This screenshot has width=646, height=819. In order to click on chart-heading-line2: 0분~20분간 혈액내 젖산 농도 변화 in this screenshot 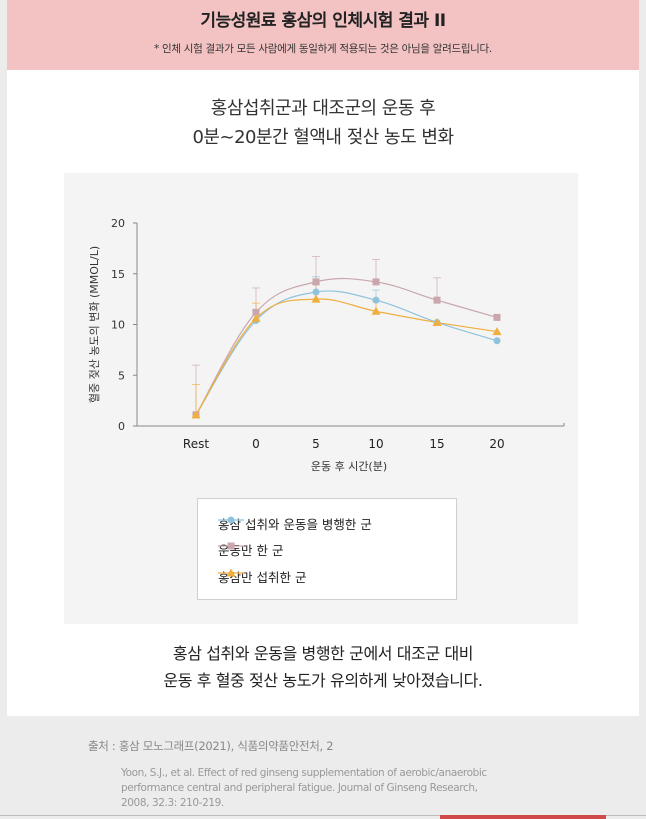, I will do `click(323, 137)`.